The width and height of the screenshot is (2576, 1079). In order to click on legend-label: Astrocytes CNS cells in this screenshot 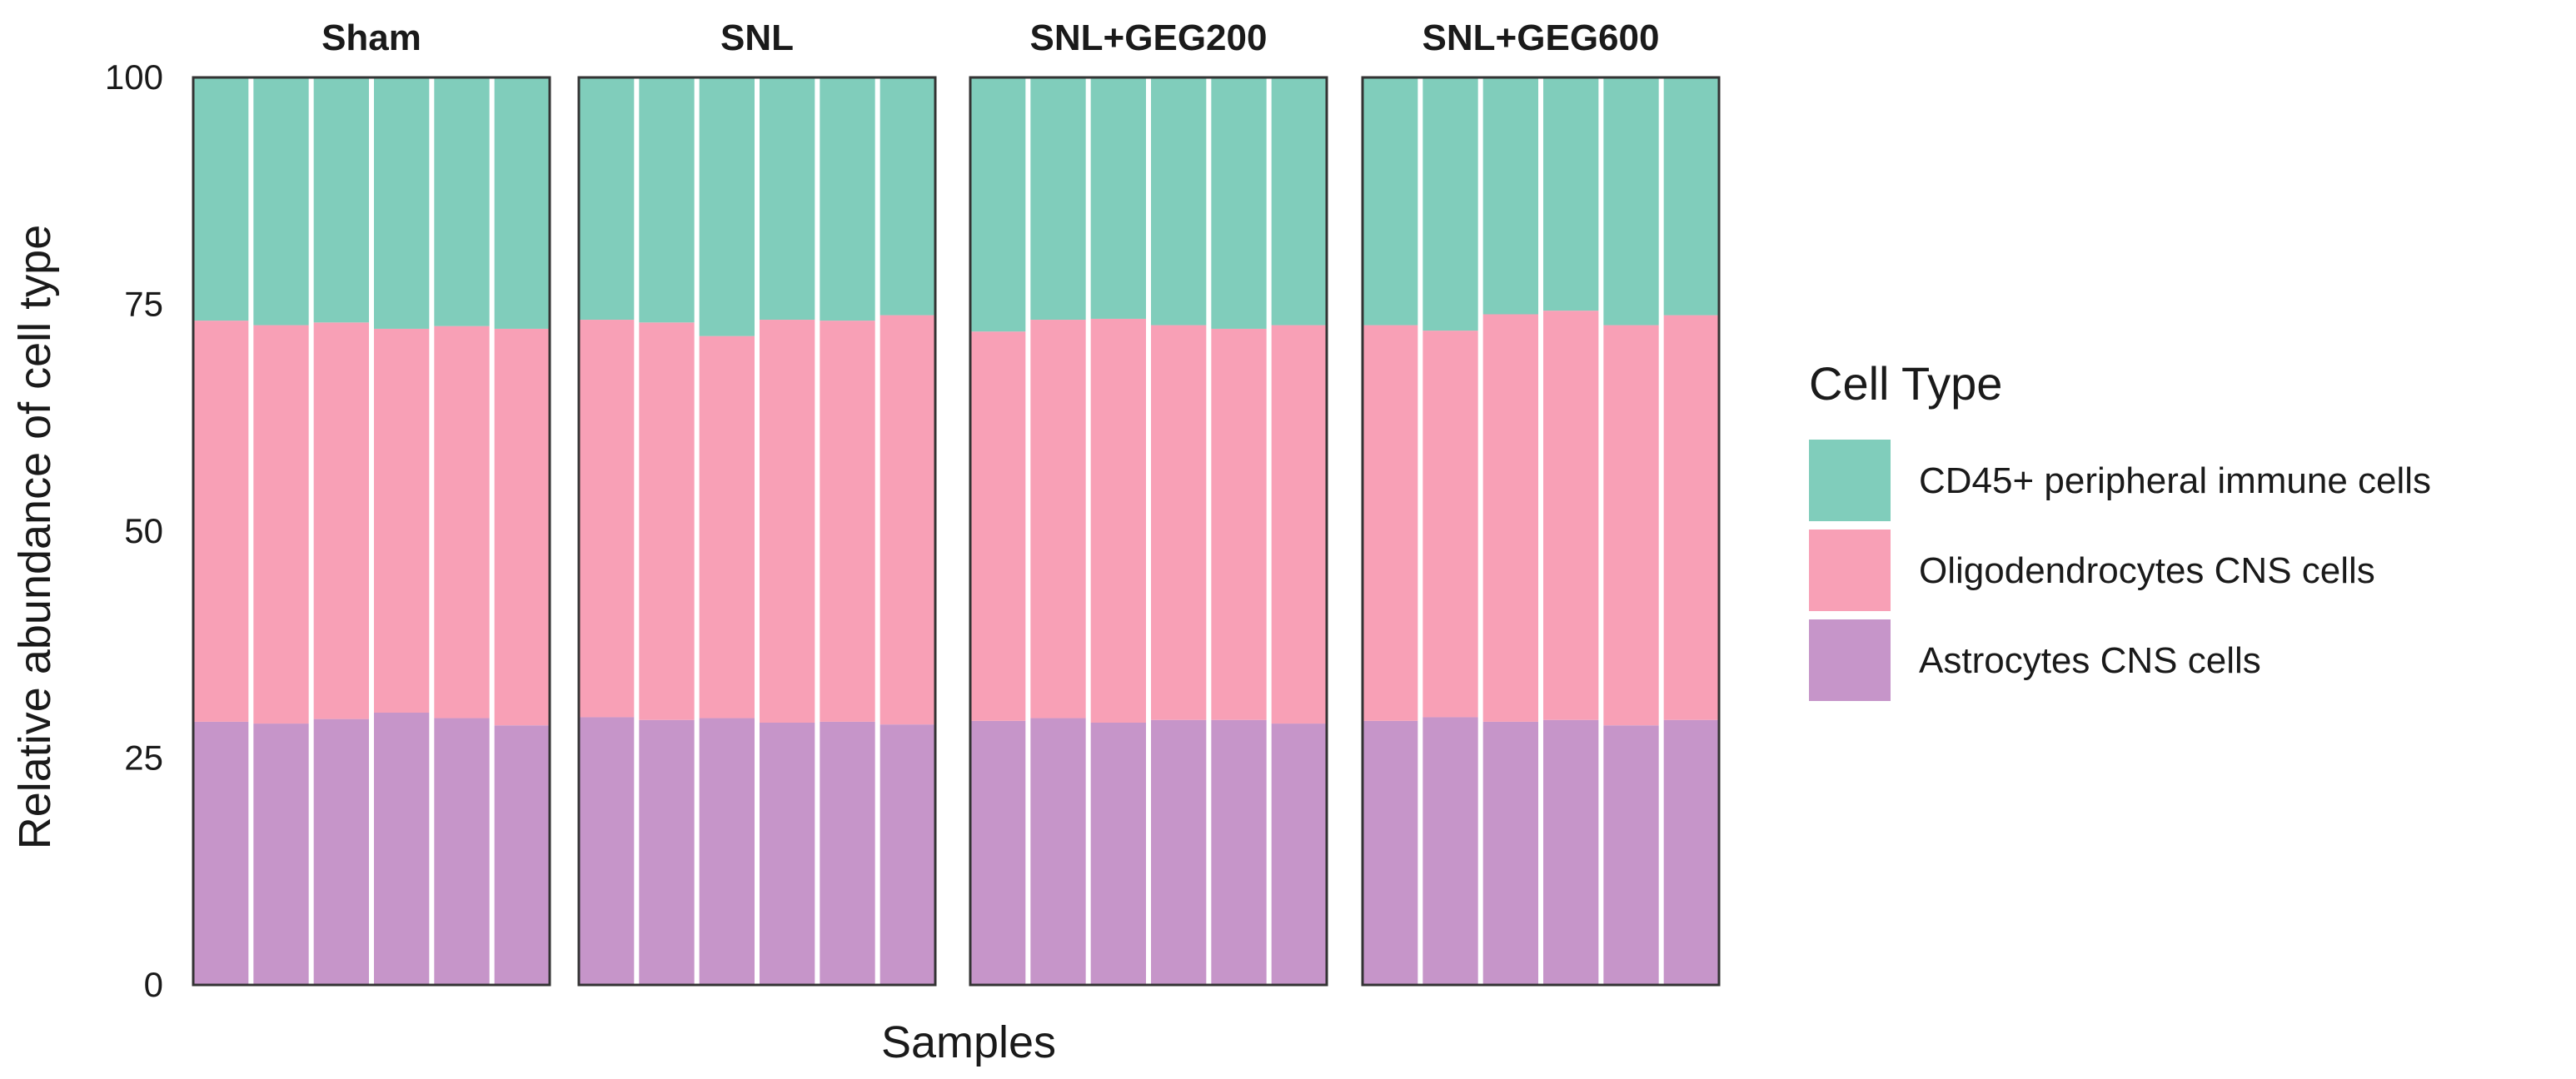, I will do `click(2090, 661)`.